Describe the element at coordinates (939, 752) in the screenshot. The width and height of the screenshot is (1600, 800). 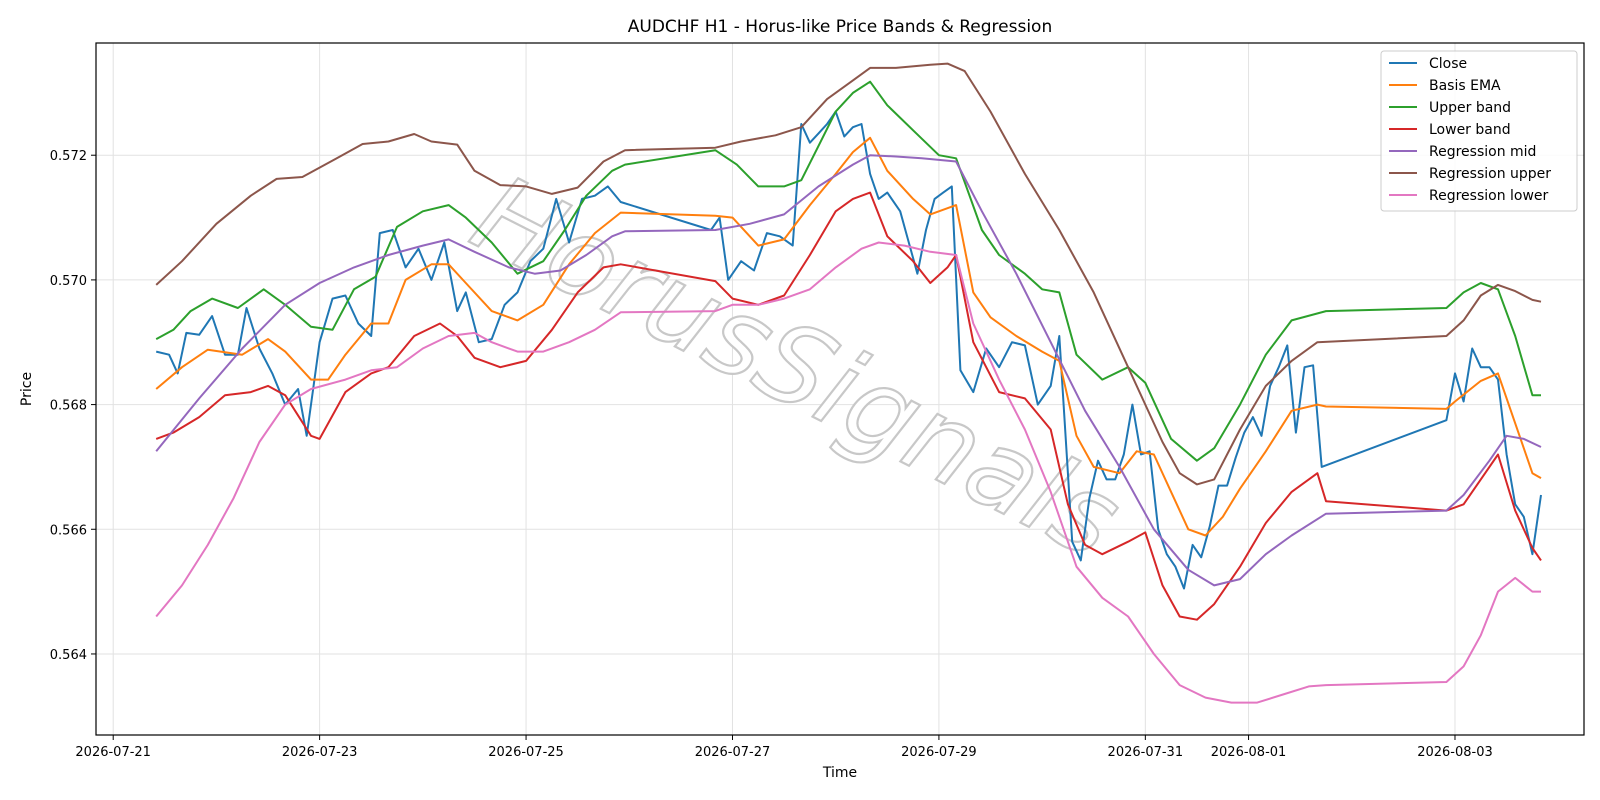
I see `x-tick-label: 2026-07-29` at that location.